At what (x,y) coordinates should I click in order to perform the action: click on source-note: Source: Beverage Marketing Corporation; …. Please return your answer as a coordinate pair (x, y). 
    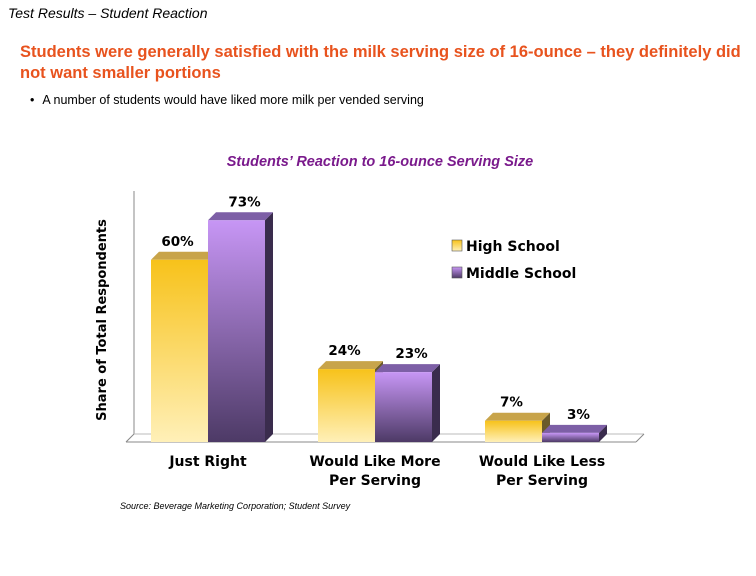
    Looking at the image, I should click on (235, 506).